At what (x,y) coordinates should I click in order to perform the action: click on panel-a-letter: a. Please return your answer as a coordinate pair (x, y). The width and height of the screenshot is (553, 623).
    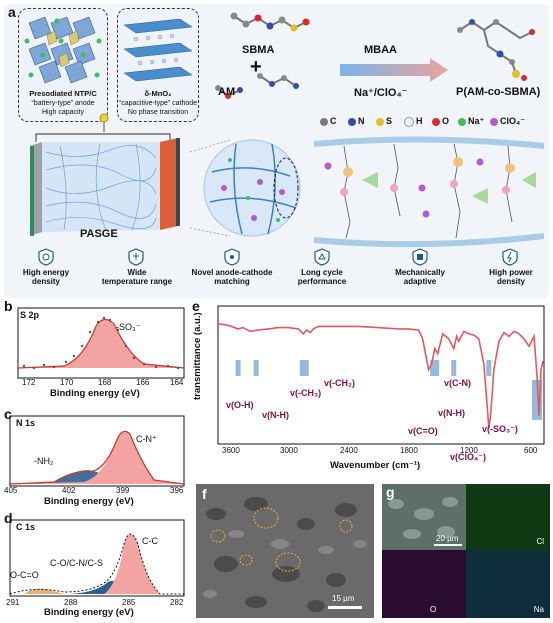
    Looking at the image, I should click on (12, 12).